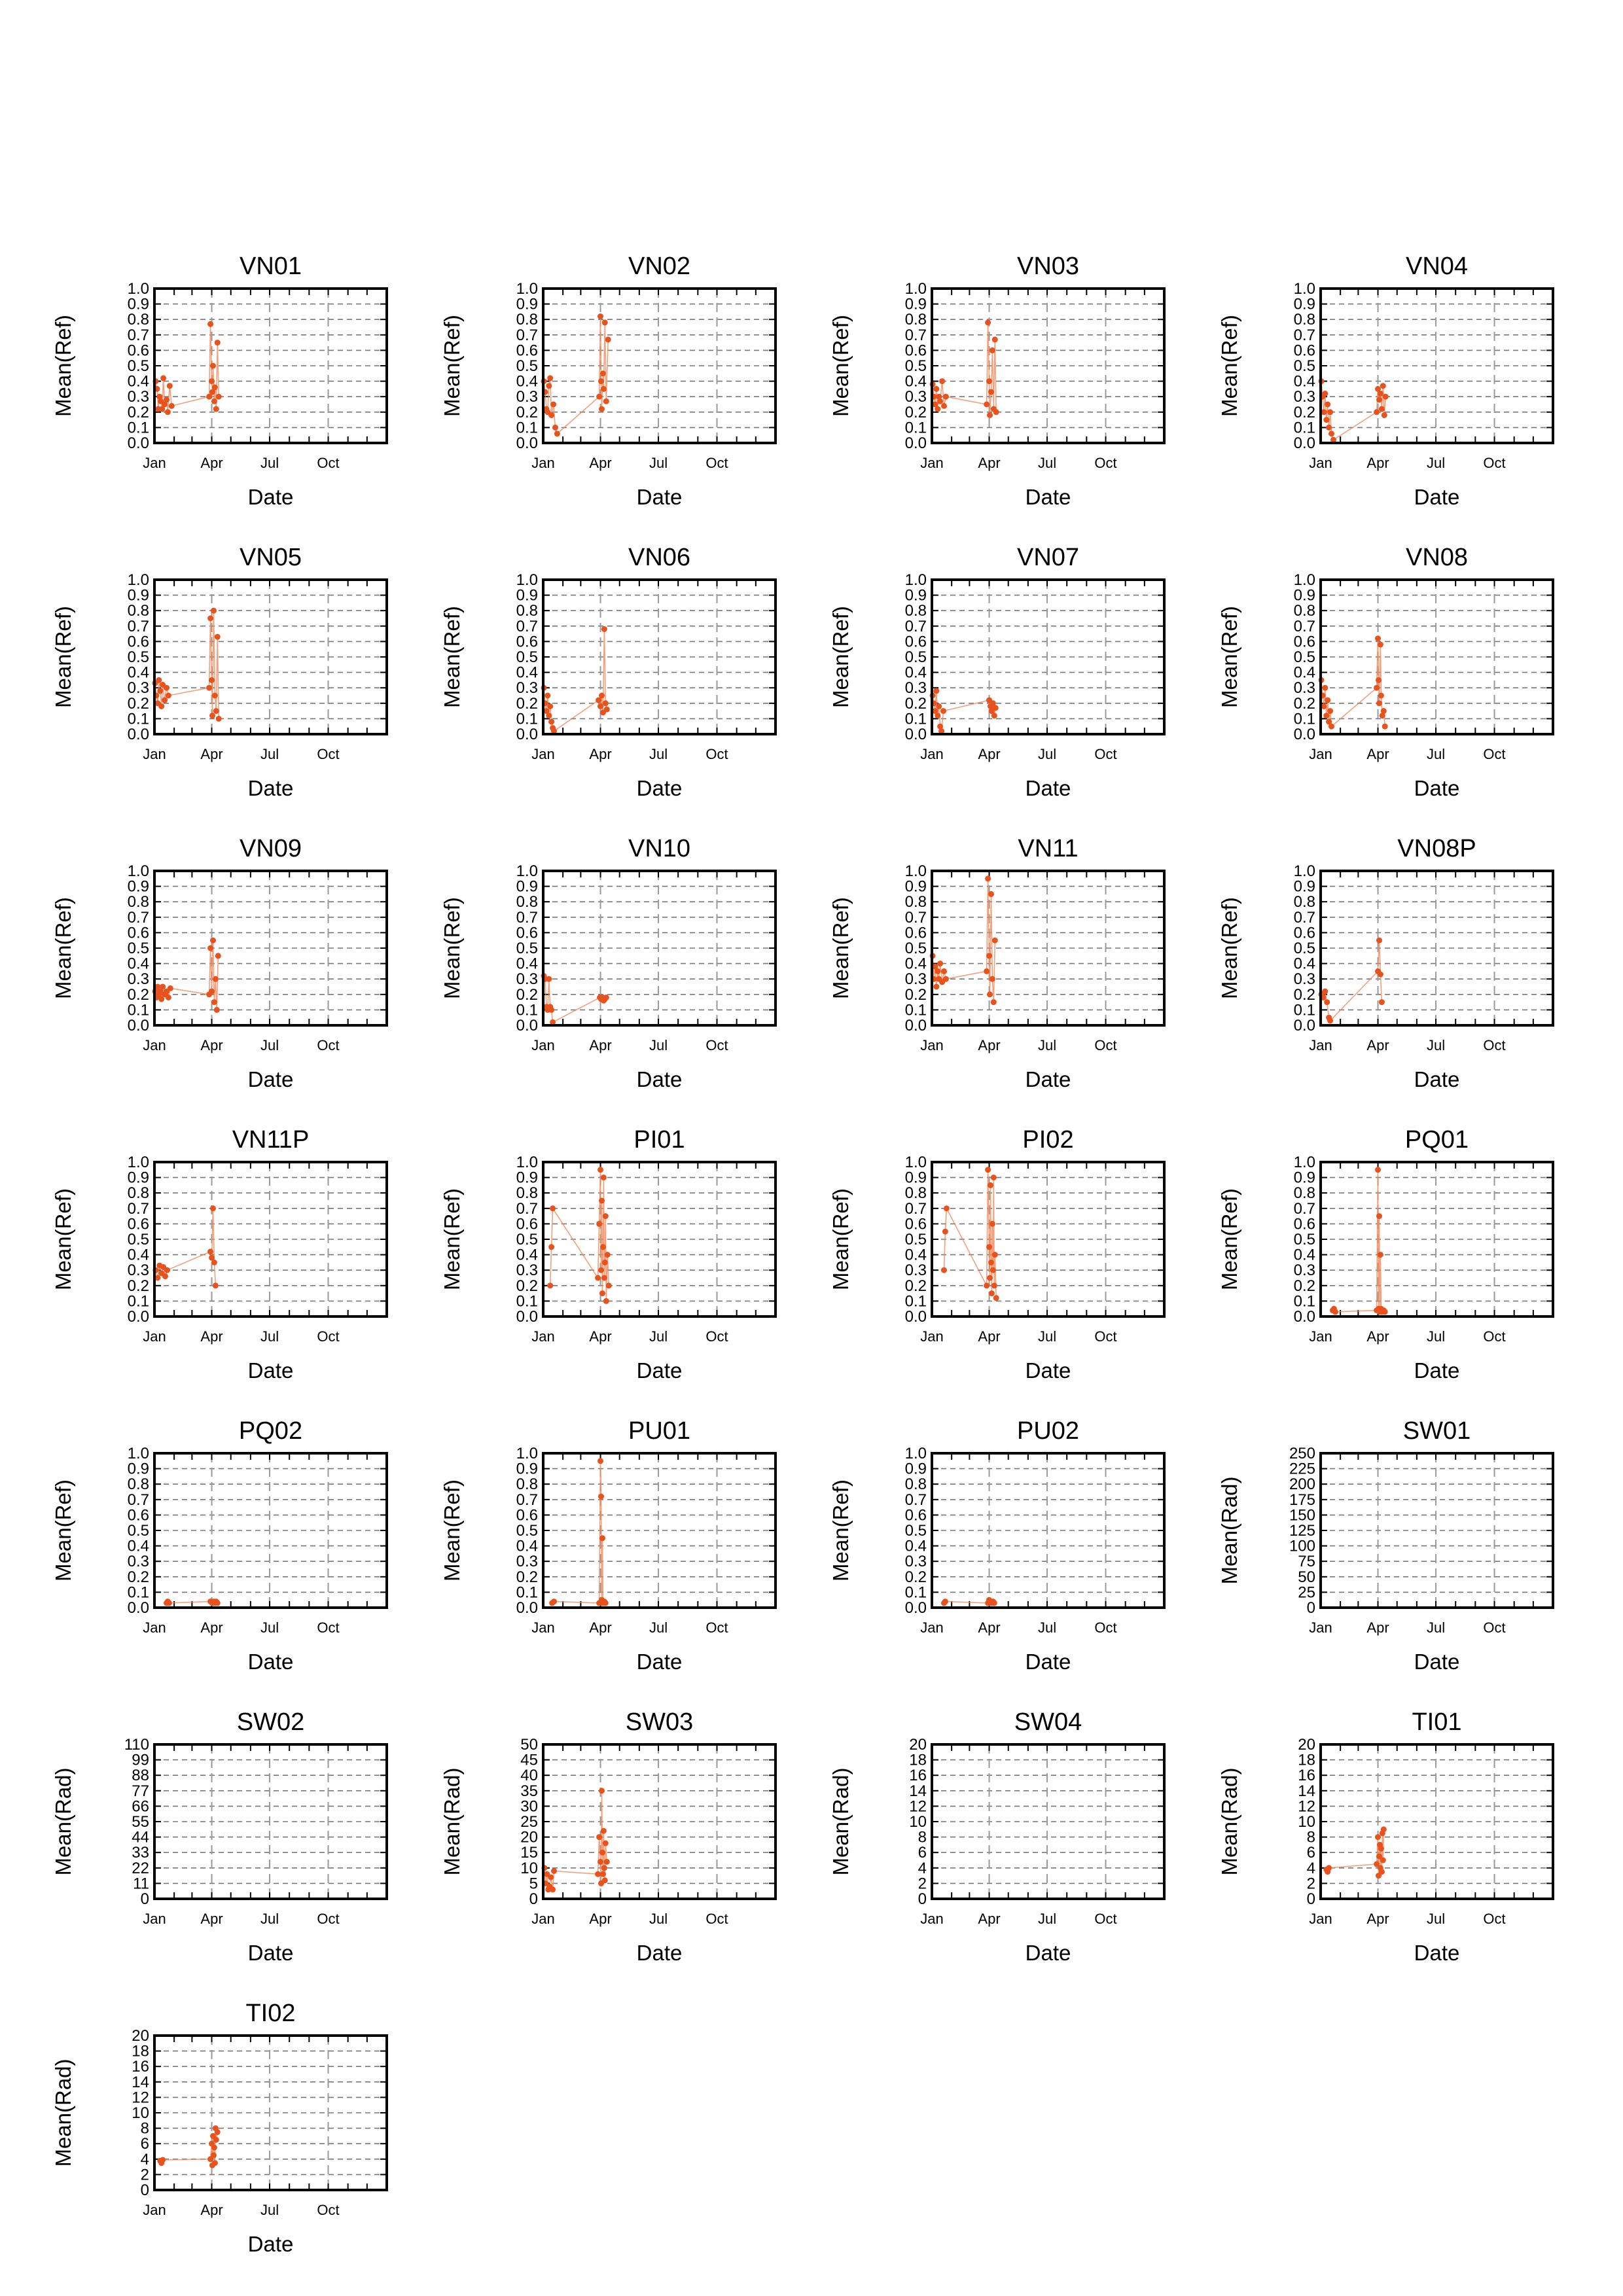 The width and height of the screenshot is (1623, 2296). I want to click on y-tick-label: 175, so click(1302, 1500).